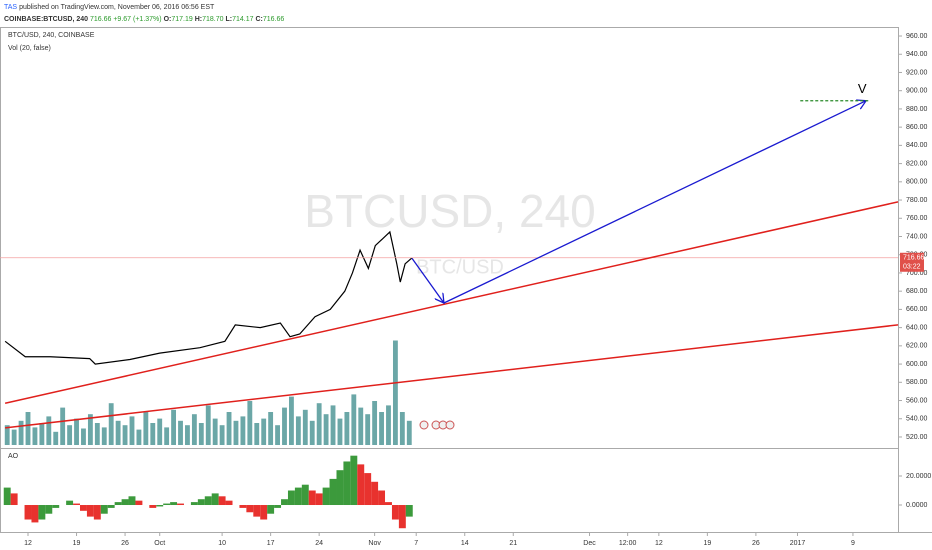 The width and height of the screenshot is (932, 550). Describe the element at coordinates (798, 543) in the screenshot. I see `x-tick-label: 2017` at that location.